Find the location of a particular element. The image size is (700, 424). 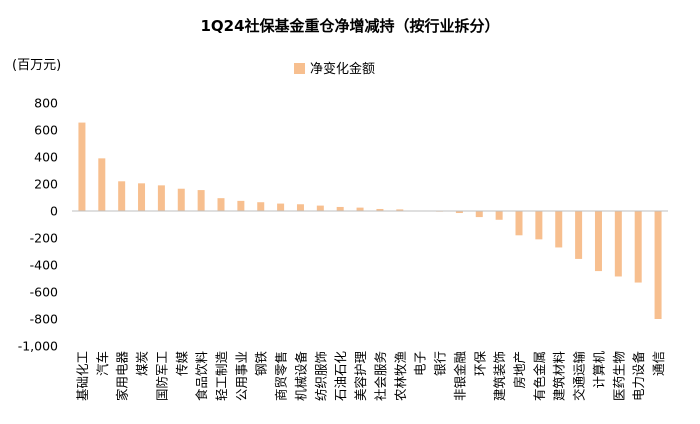

y-tick-label: -800 is located at coordinates (44, 319).